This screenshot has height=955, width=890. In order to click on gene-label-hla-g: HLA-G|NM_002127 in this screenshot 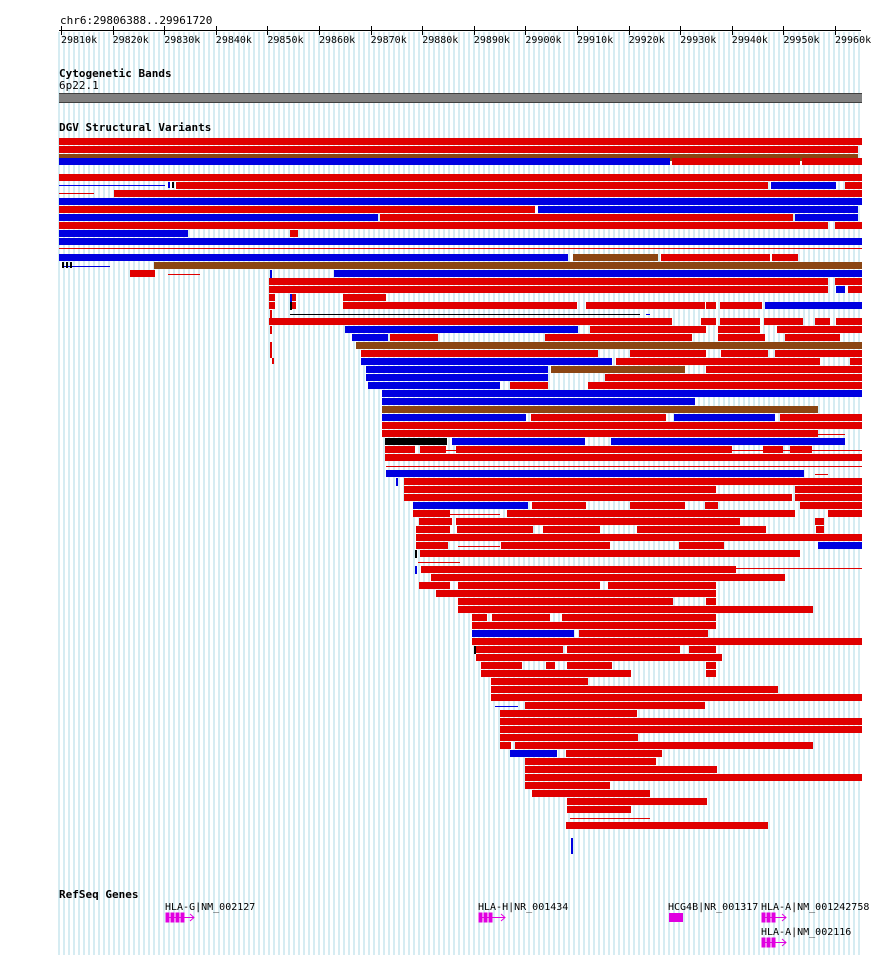, I will do `click(210, 907)`.